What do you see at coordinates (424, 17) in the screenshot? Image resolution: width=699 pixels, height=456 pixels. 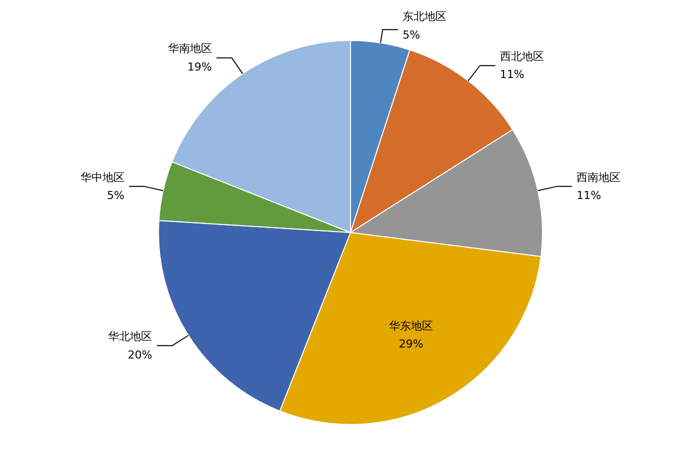 I see `slice-label: 东北地区` at bounding box center [424, 17].